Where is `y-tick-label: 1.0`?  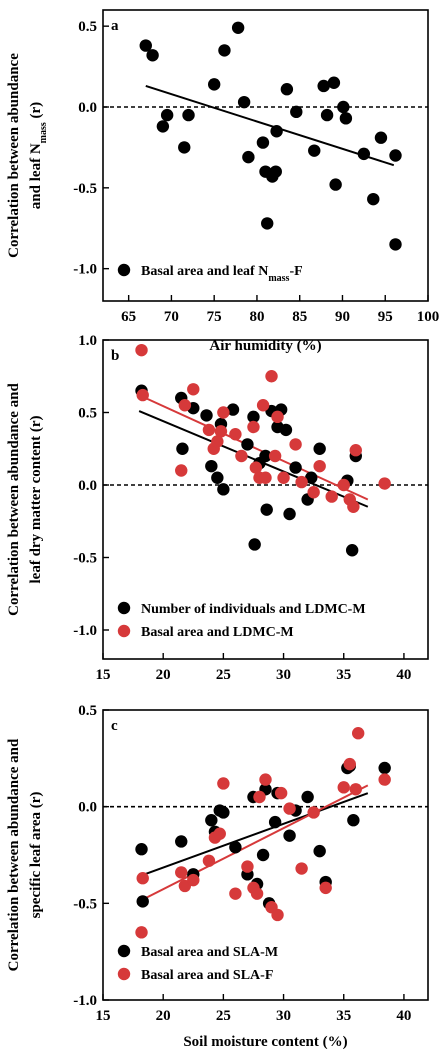
y-tick-label: 1.0 is located at coordinates (87, 341).